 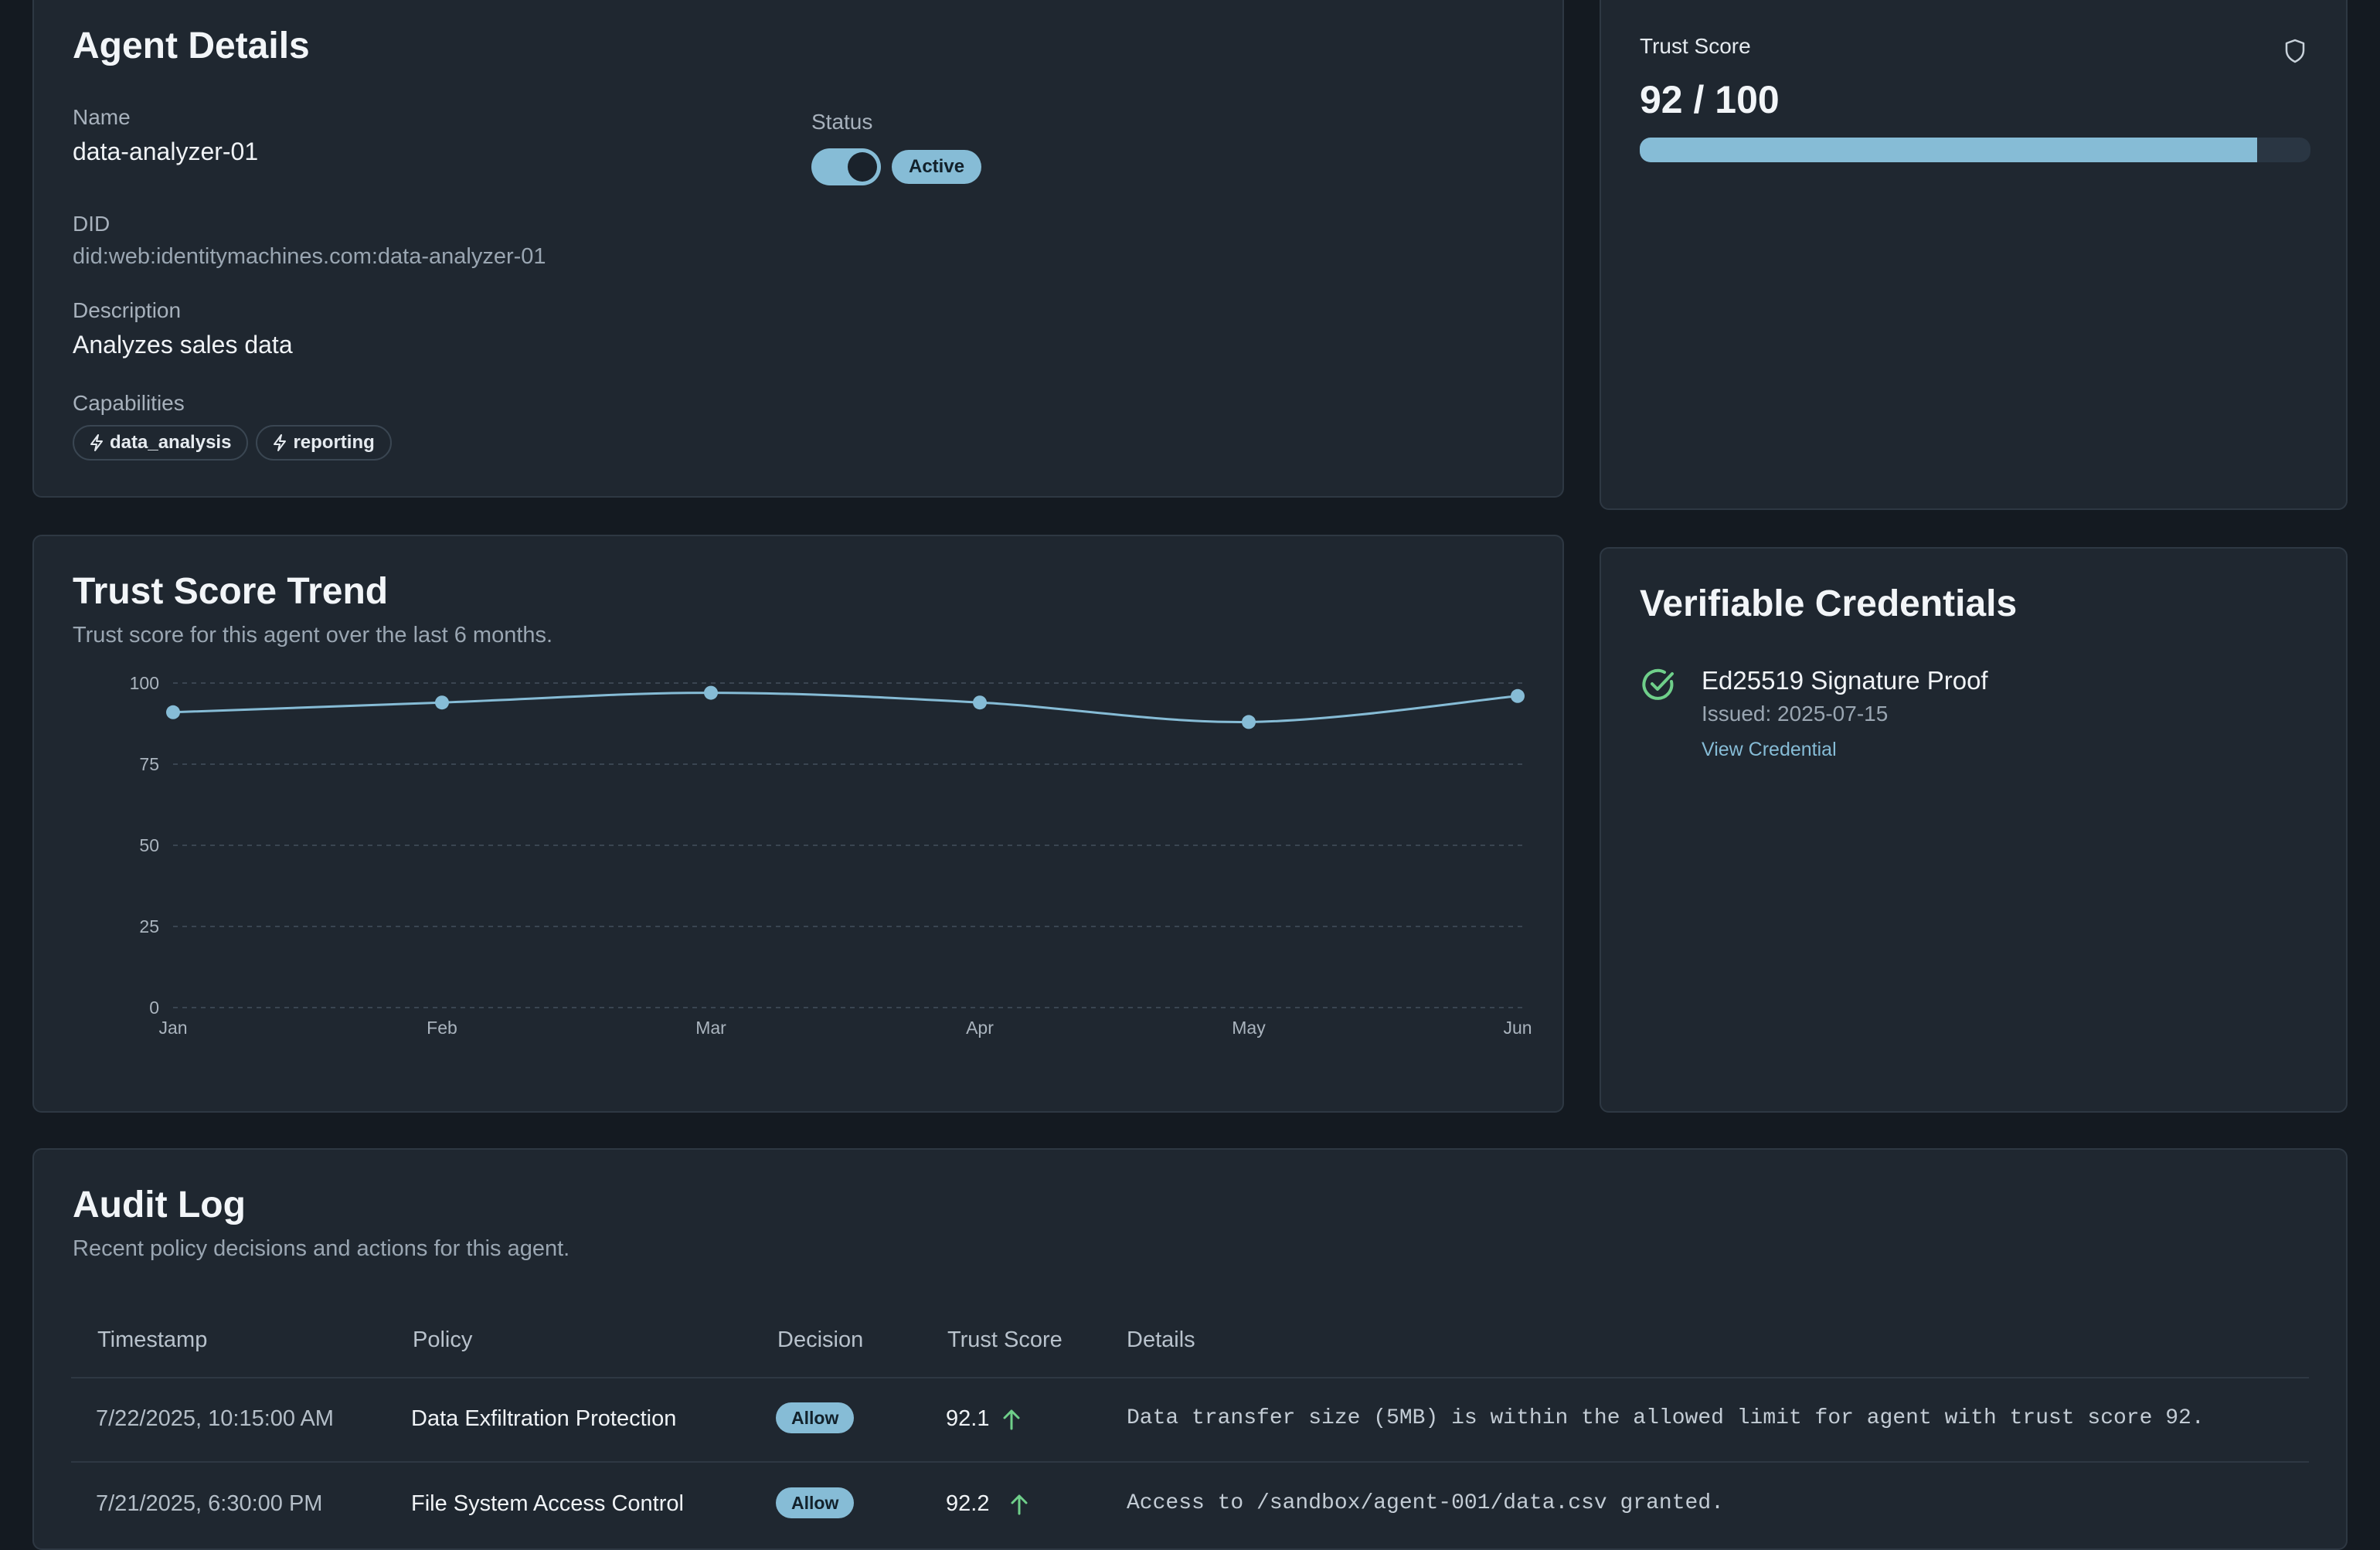 What do you see at coordinates (1517, 1028) in the screenshot?
I see `x-tick-label: Jun` at bounding box center [1517, 1028].